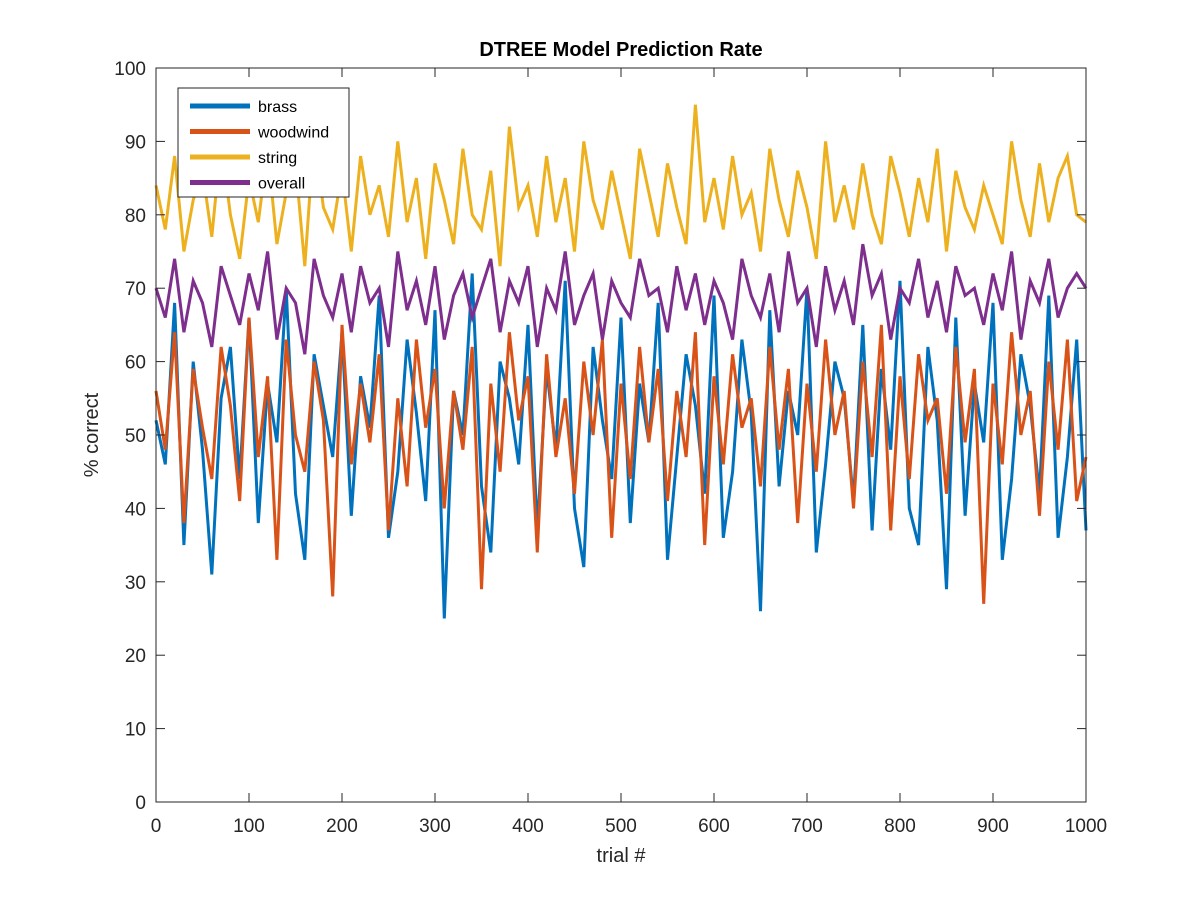  Describe the element at coordinates (135, 583) in the screenshot. I see `y-tick-label: 30` at that location.